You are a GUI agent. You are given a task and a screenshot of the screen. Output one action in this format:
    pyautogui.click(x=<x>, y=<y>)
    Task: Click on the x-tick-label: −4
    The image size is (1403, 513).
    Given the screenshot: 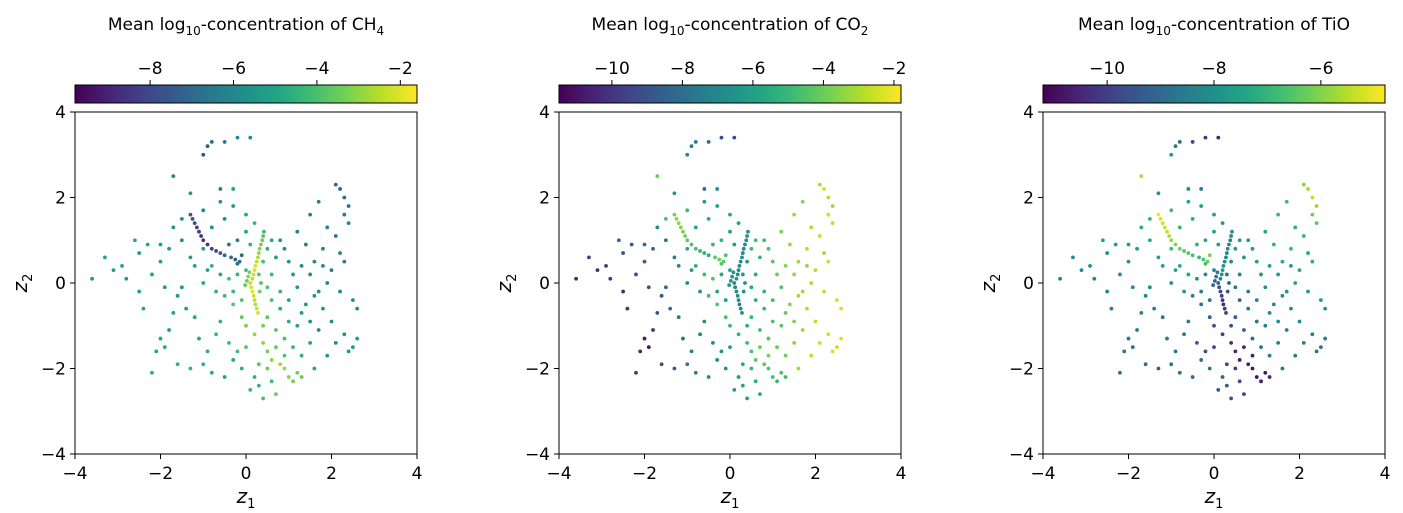 What is the action you would take?
    pyautogui.click(x=1042, y=474)
    